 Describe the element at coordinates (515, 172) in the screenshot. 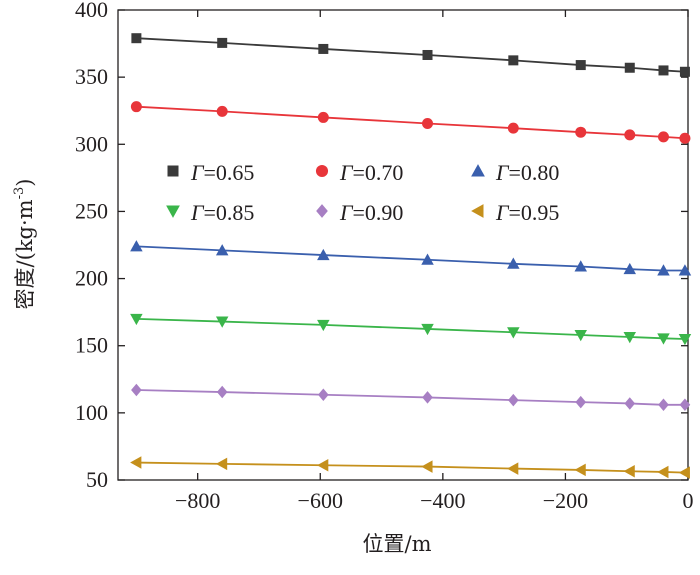

I see `legend-item: Γ=0.80` at that location.